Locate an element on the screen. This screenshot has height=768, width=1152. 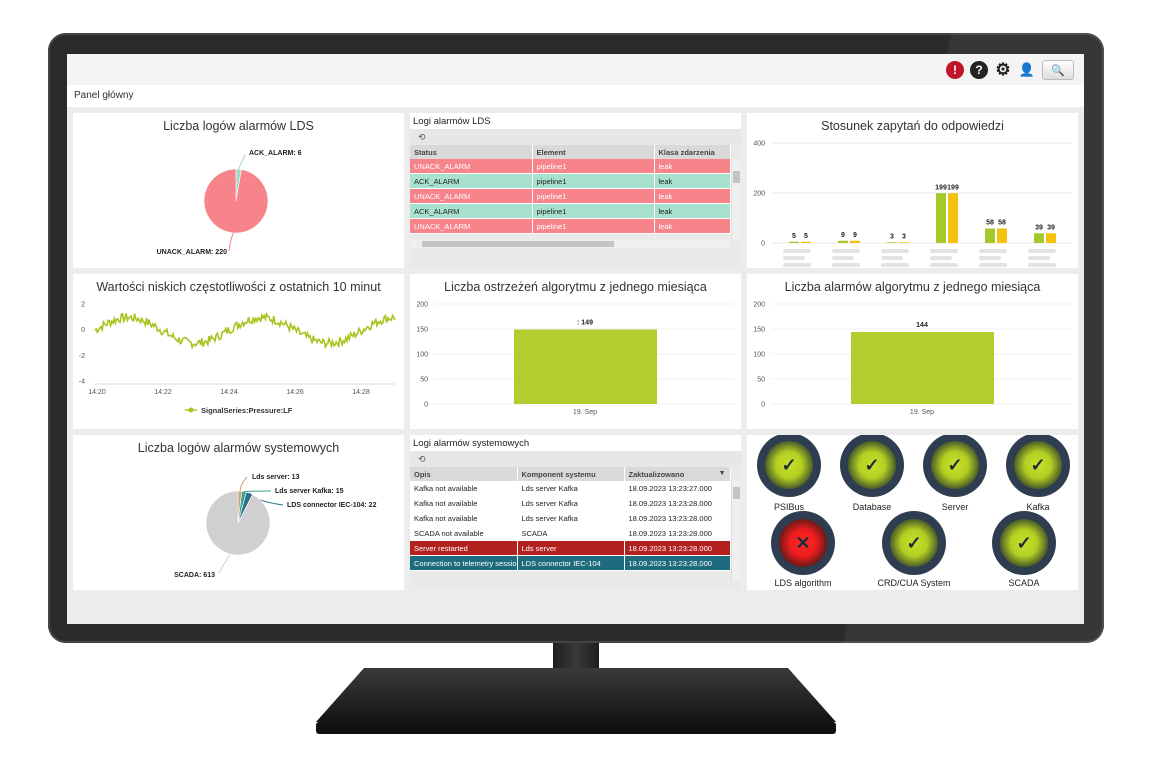
y-tick-label: -2 is located at coordinates (82, 356).